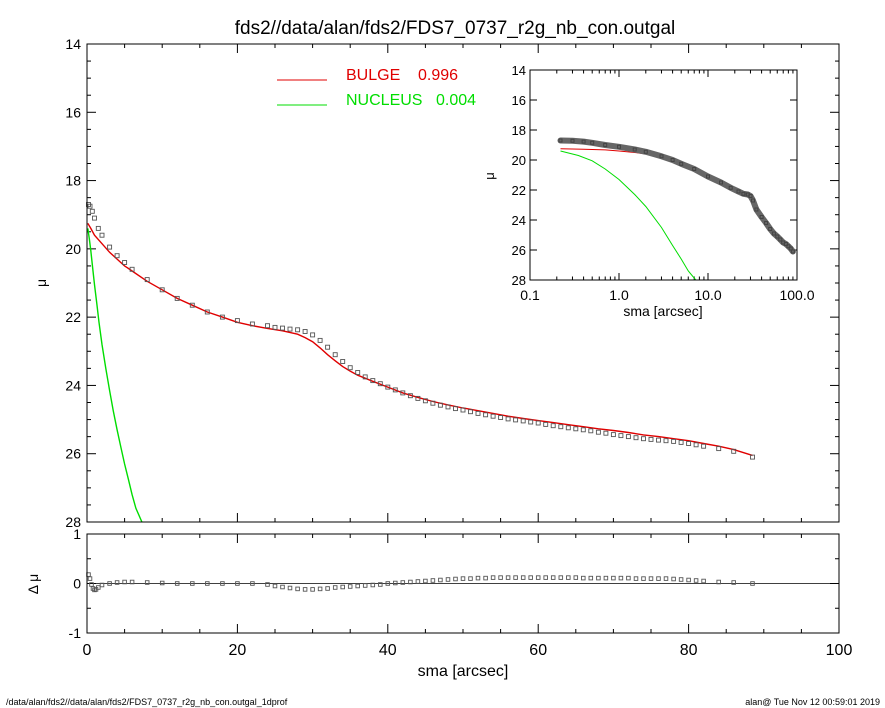 This screenshot has width=885, height=708. What do you see at coordinates (115, 375) in the screenshot?
I see `main-nucleus-line` at bounding box center [115, 375].